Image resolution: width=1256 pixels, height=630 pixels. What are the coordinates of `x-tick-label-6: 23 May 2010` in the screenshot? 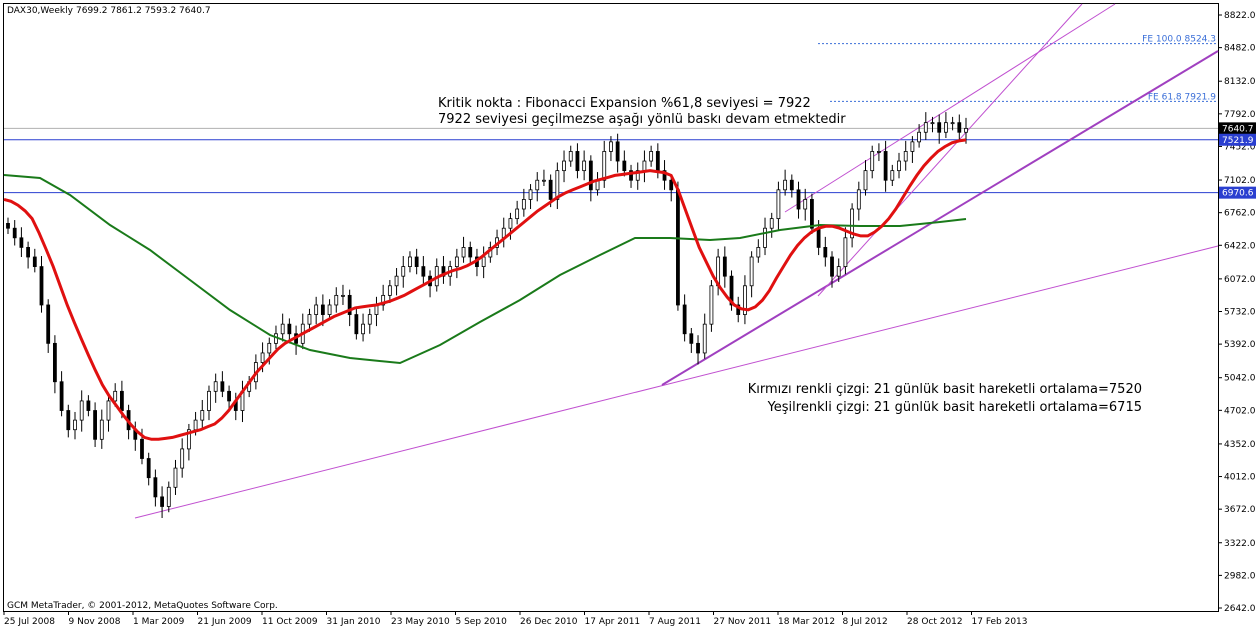 It's located at (420, 622).